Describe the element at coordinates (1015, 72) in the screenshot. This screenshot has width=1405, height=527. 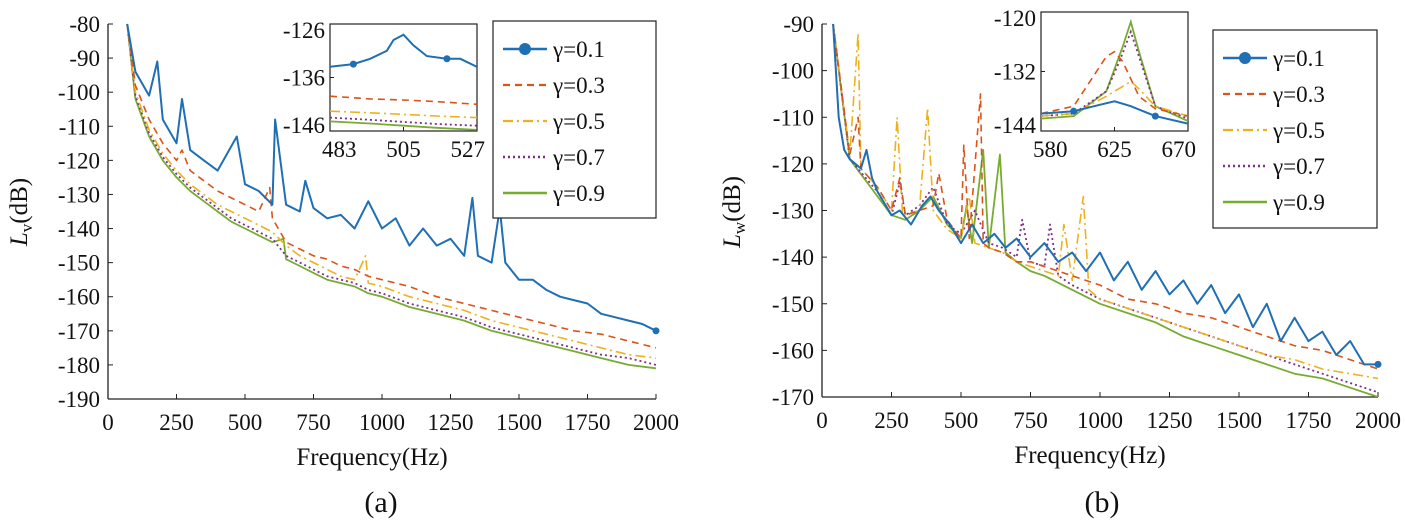
I see `inset-y-tick-label: -132` at that location.